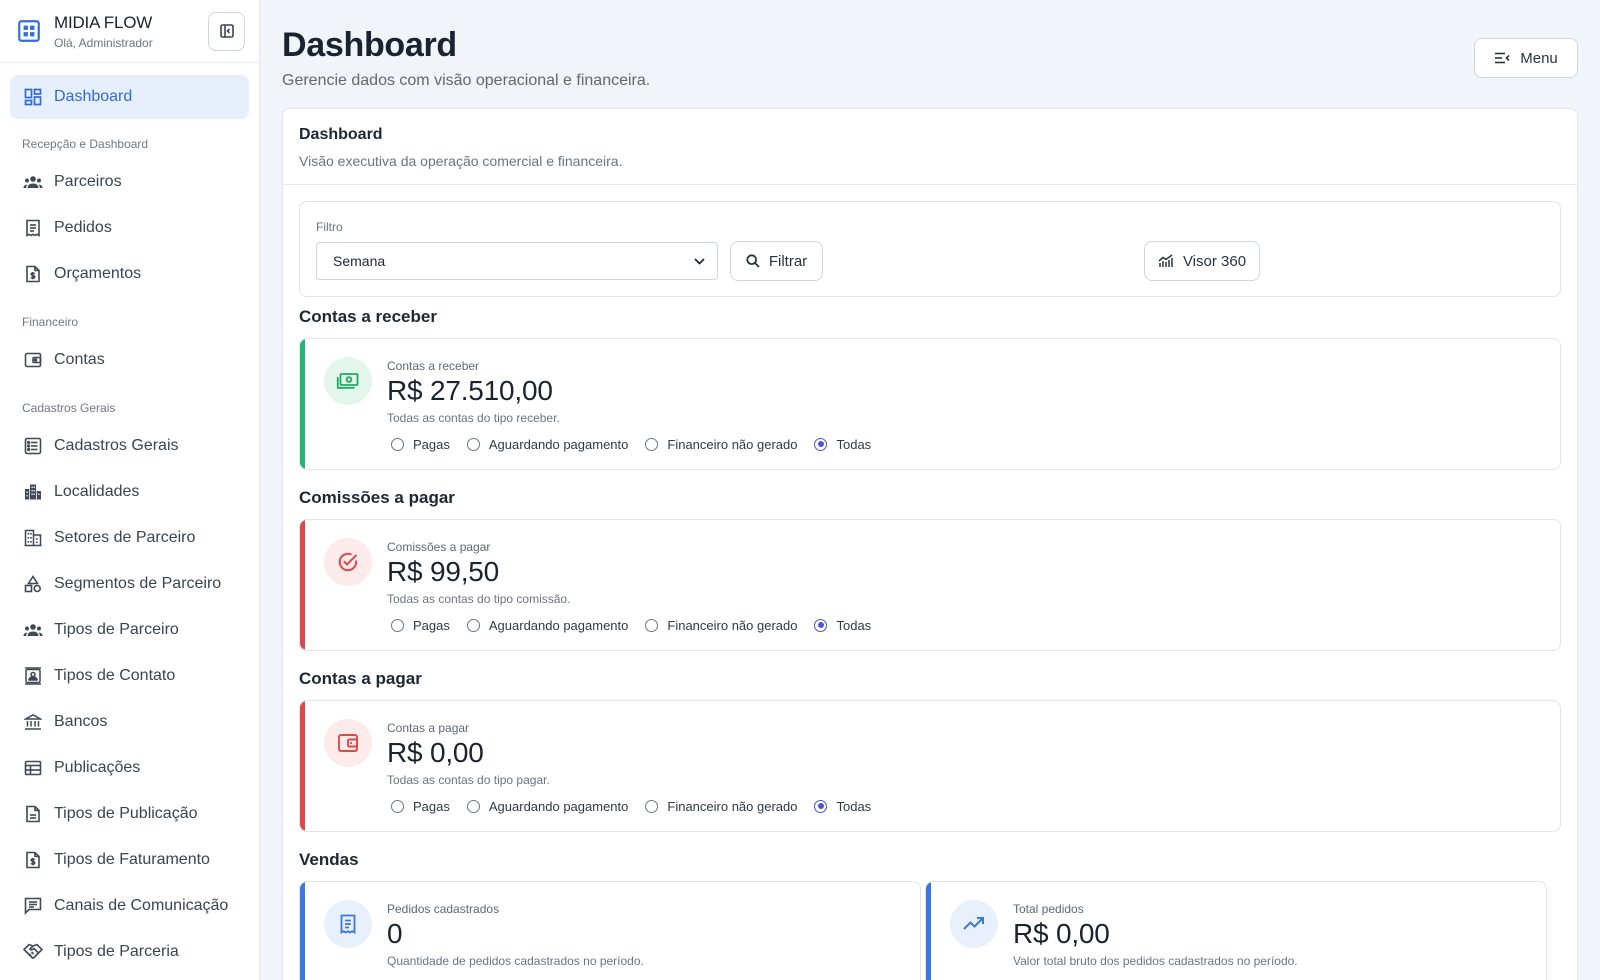 Image resolution: width=1600 pixels, height=980 pixels. I want to click on sidebar-item-publicacoes: Publicações, so click(129, 768).